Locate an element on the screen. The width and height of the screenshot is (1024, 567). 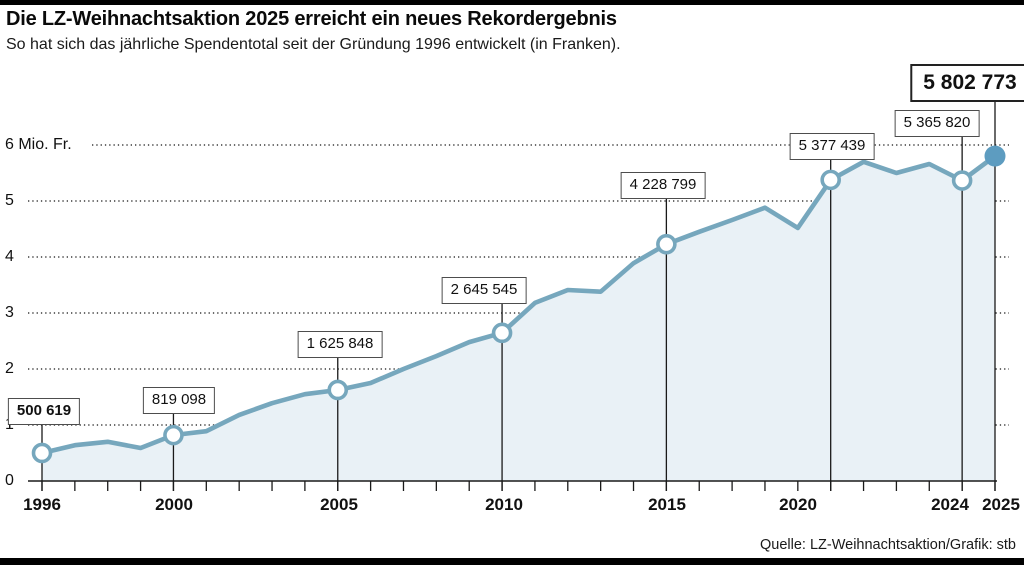
x-axis-label-1996: 1996 is located at coordinates (42, 504).